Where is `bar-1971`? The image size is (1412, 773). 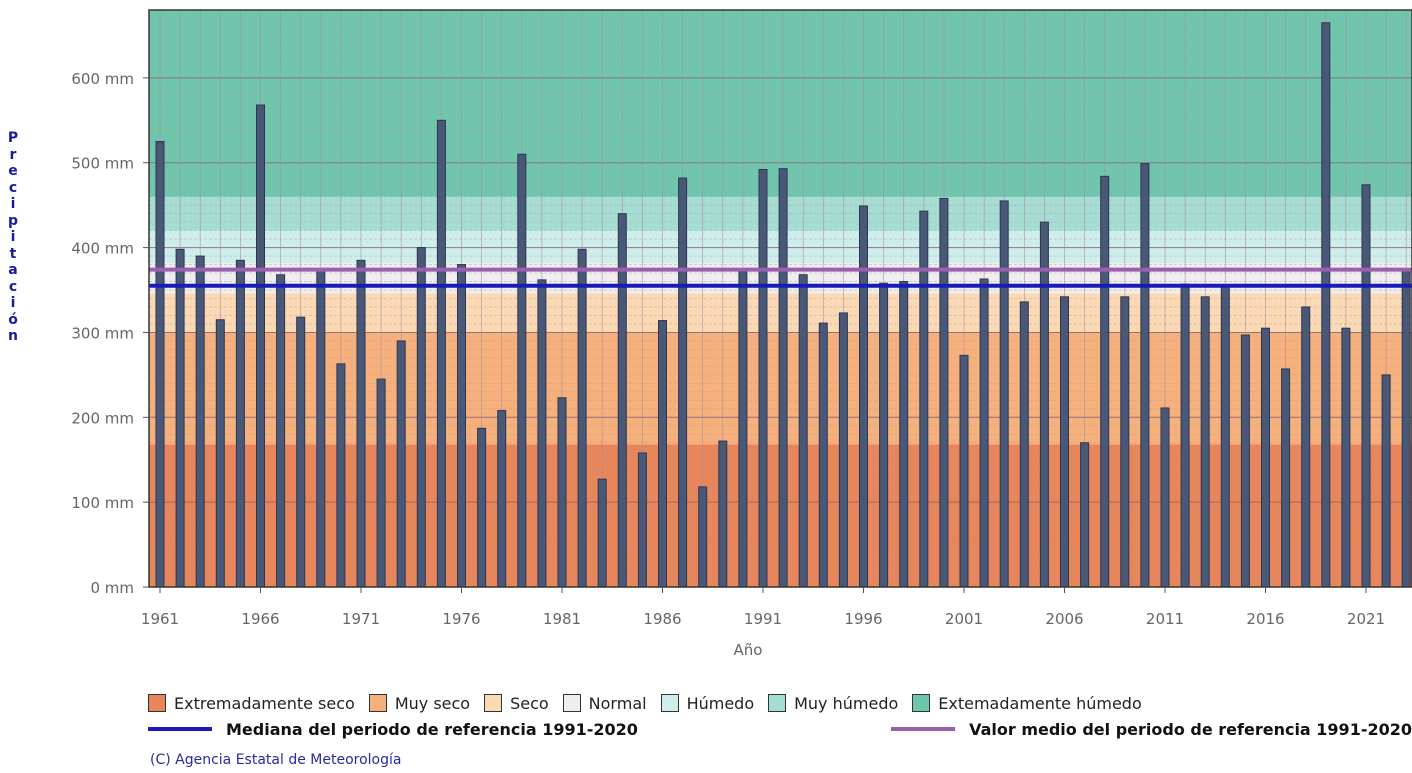
bar-1971 is located at coordinates (361, 423).